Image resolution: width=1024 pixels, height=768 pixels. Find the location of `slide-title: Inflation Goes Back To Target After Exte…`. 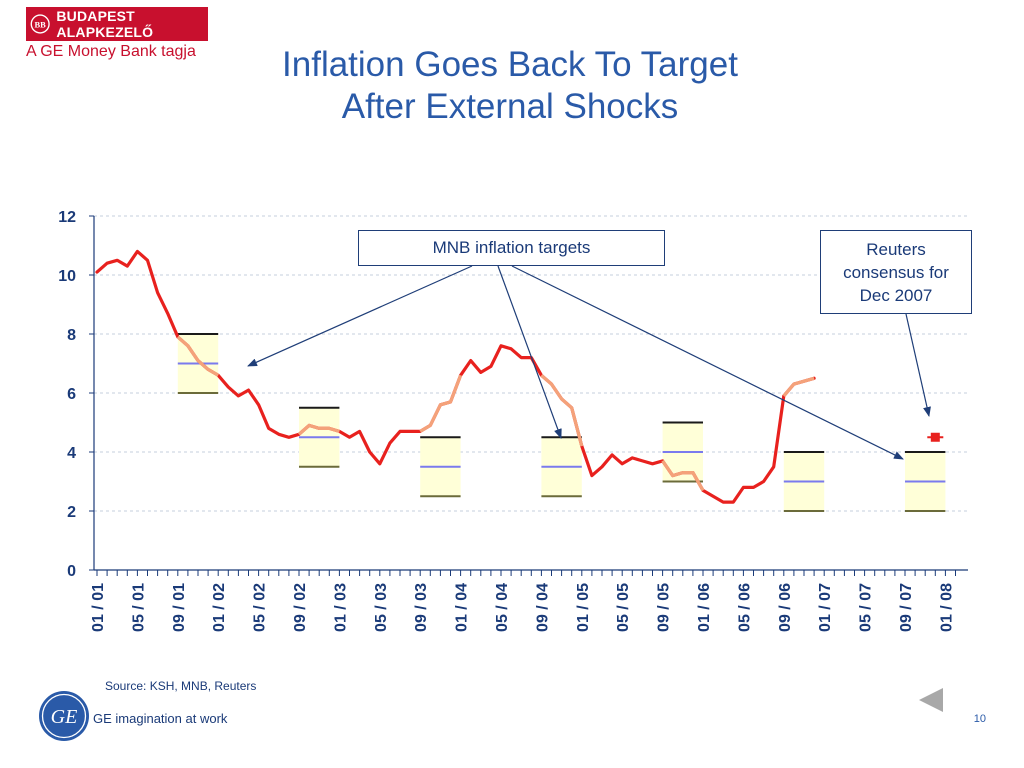

slide-title: Inflation Goes Back To Target After Exte… is located at coordinates (510, 86).